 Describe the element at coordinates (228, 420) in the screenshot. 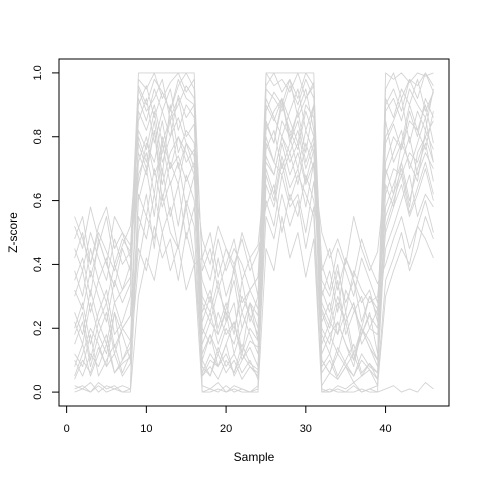

I see `x-axis: 0 10 20 30 40` at that location.